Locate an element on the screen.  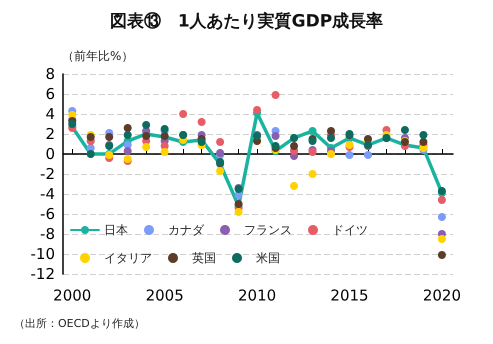
x-tick-label: 2020 is located at coordinates (442, 295).